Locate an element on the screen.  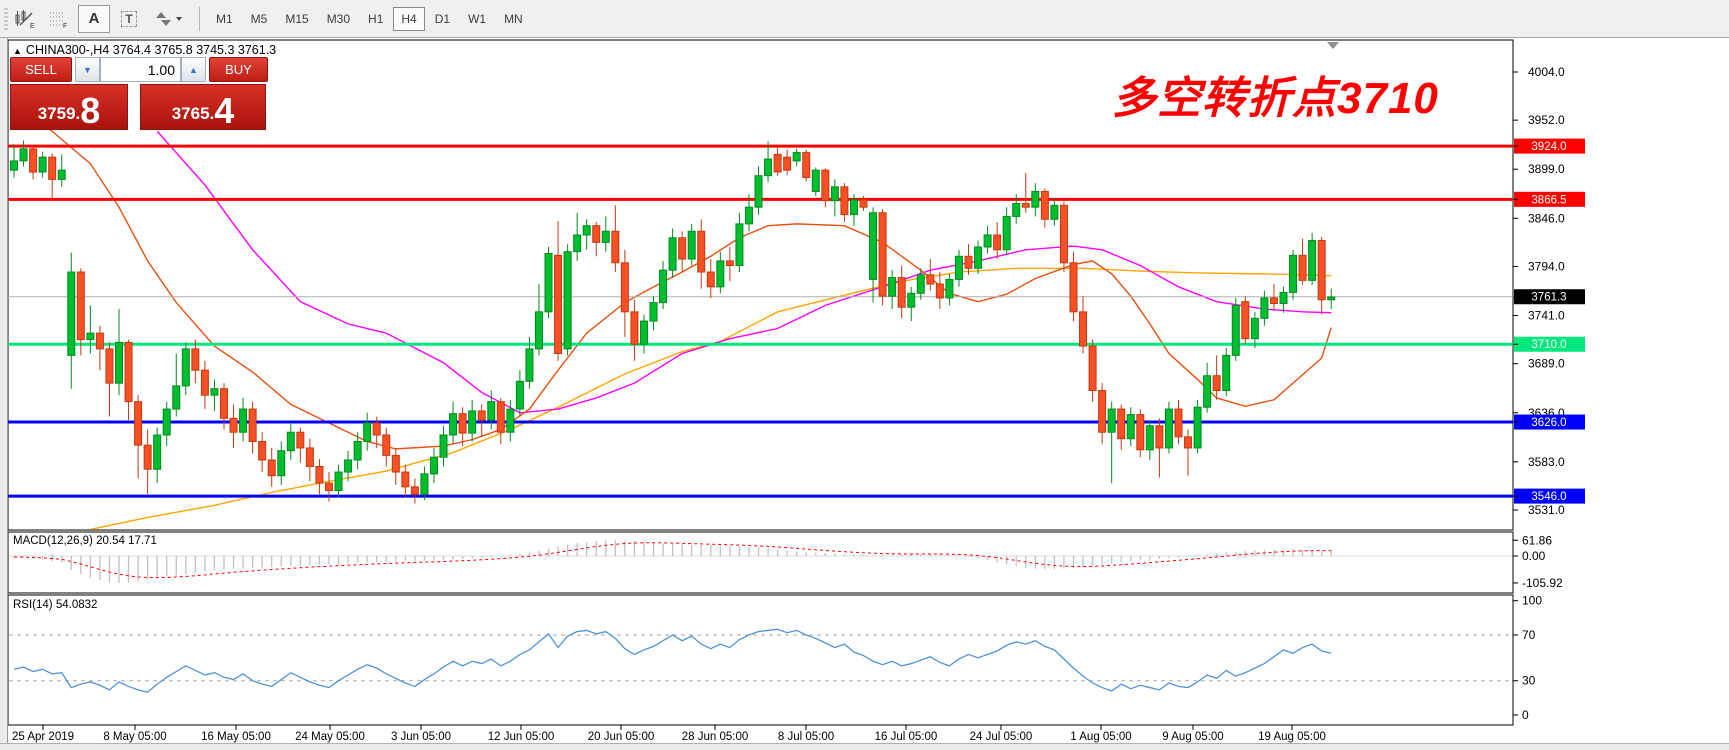
text-box-icon: T is located at coordinates (129, 18).